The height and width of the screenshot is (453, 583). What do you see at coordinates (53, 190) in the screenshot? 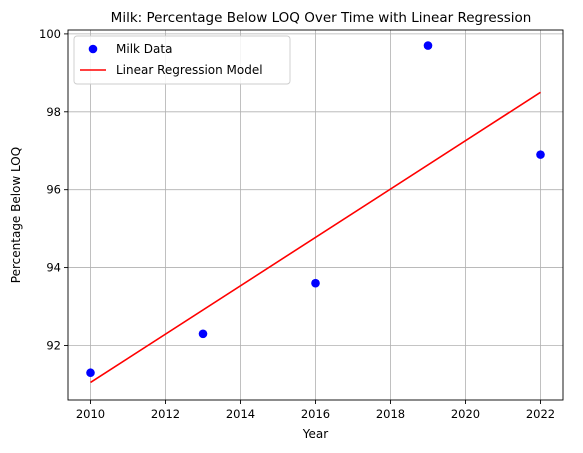
I see `y-tick-label: 96` at bounding box center [53, 190].